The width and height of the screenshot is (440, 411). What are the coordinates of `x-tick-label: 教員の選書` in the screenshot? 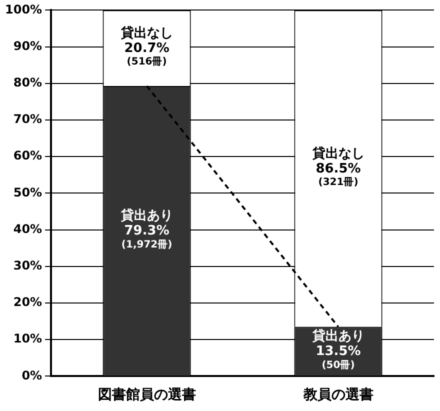 It's located at (338, 395).